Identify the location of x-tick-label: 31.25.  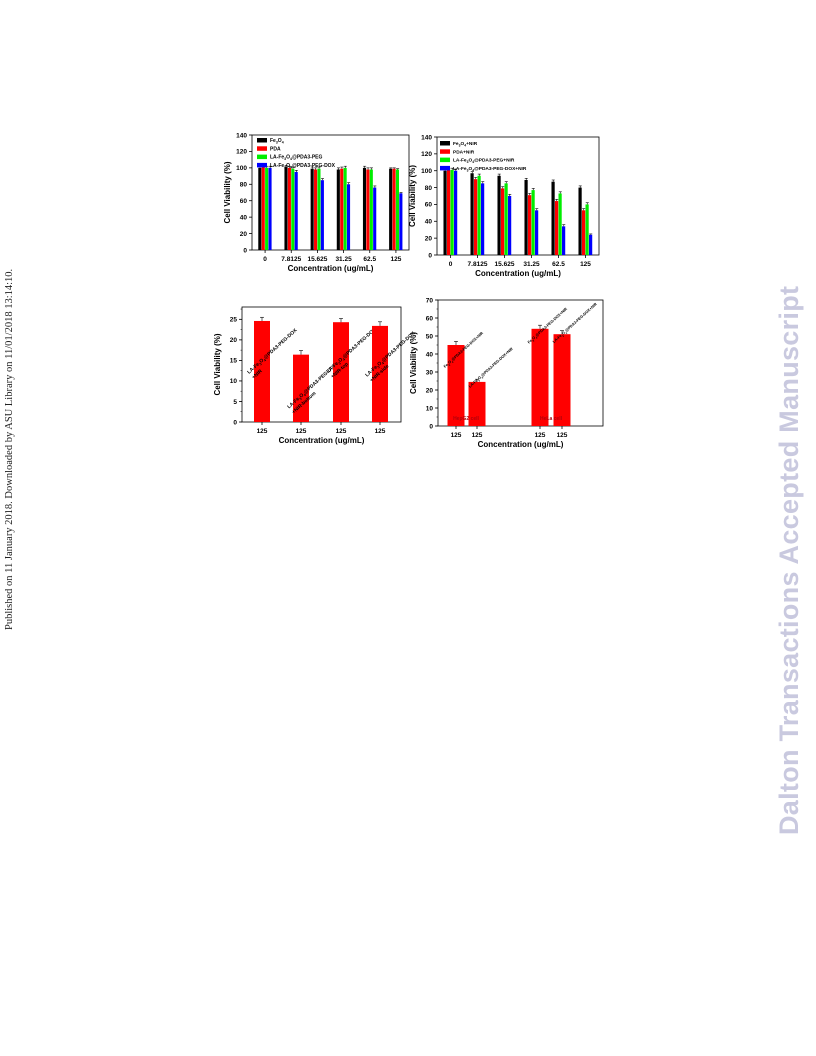
(531, 264).